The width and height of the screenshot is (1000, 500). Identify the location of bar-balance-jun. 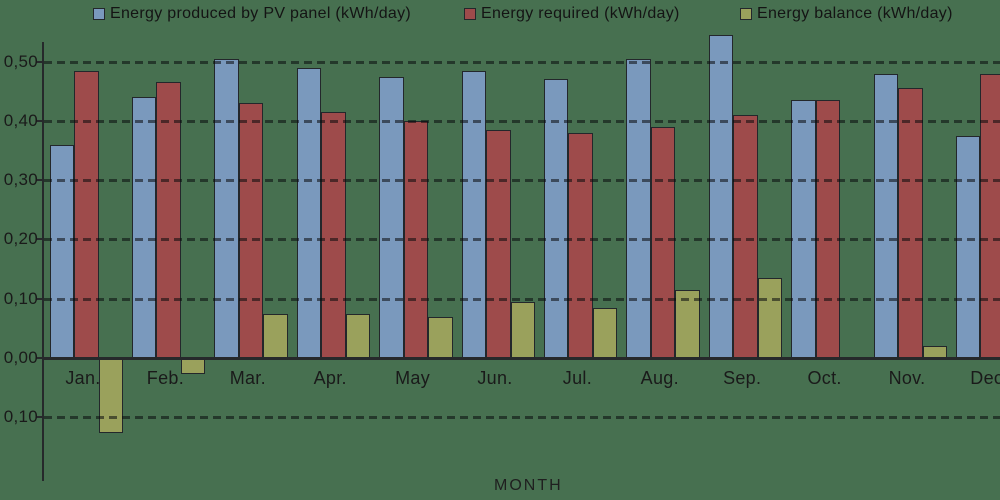
(522, 329).